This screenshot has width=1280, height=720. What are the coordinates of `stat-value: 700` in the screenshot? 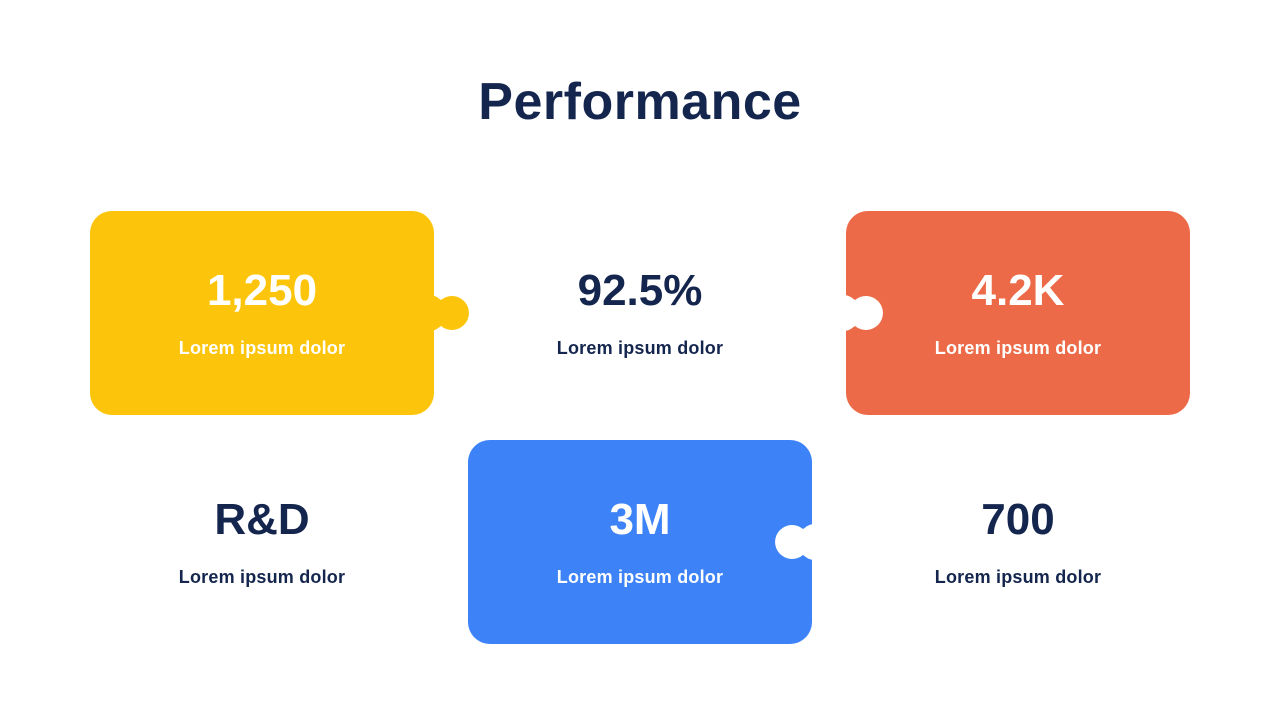 It's located at (1018, 519).